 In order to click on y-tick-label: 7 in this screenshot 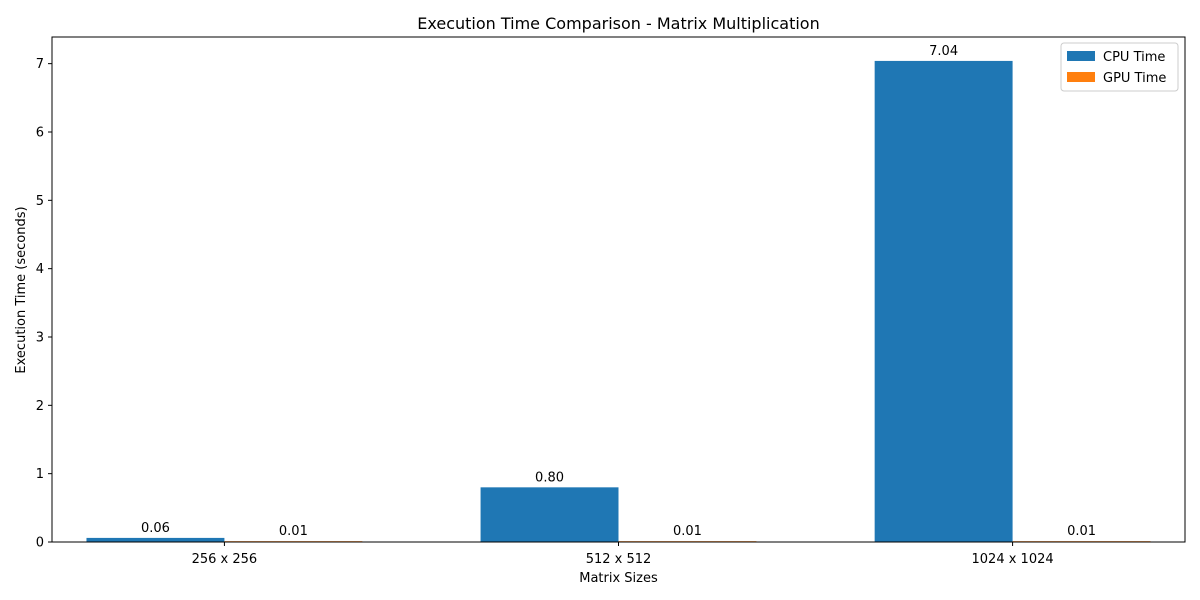, I will do `click(40, 64)`.